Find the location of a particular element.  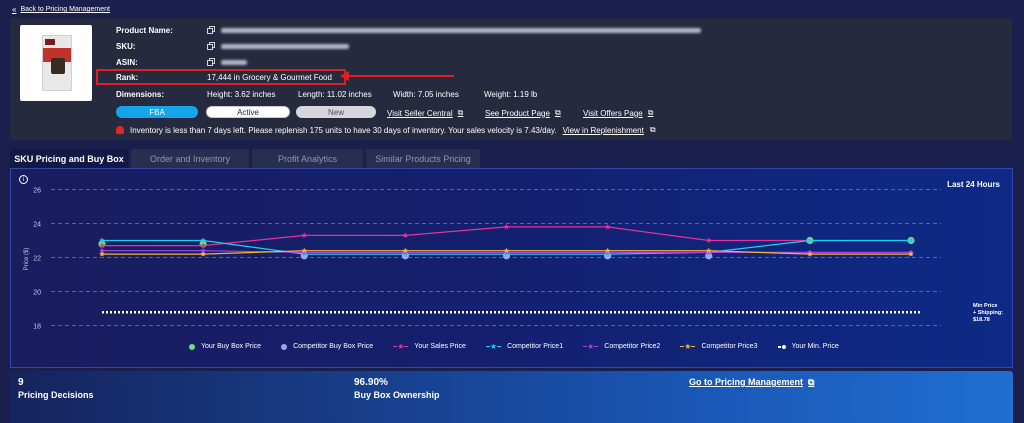

view-in-replenishment-link: View in Replenishment is located at coordinates (603, 130).